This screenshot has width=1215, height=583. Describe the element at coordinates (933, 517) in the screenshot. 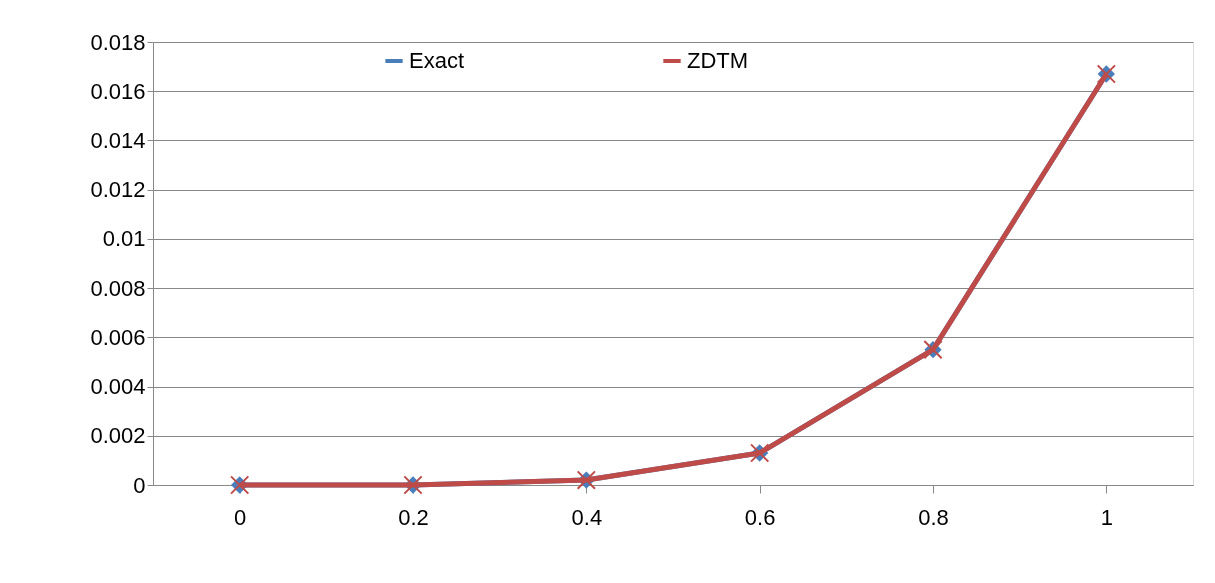

I see `x-tick-label: 0.8` at that location.